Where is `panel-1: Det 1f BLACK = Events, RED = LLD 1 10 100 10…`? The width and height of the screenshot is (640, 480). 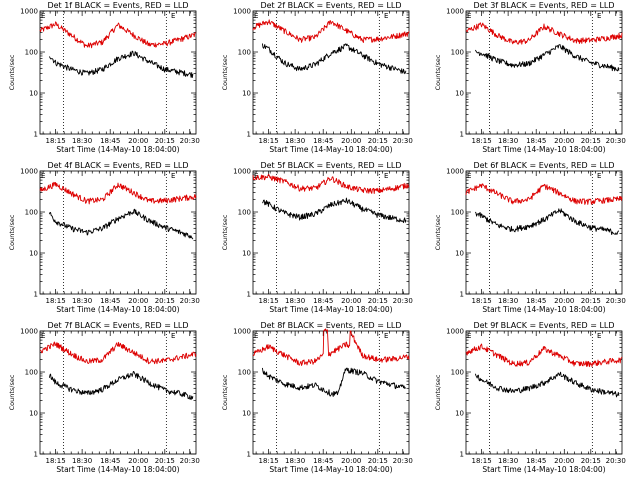 panel-1: Det 1f BLACK = Events, RED = LLD 1 10 100 10… is located at coordinates (104, 77).